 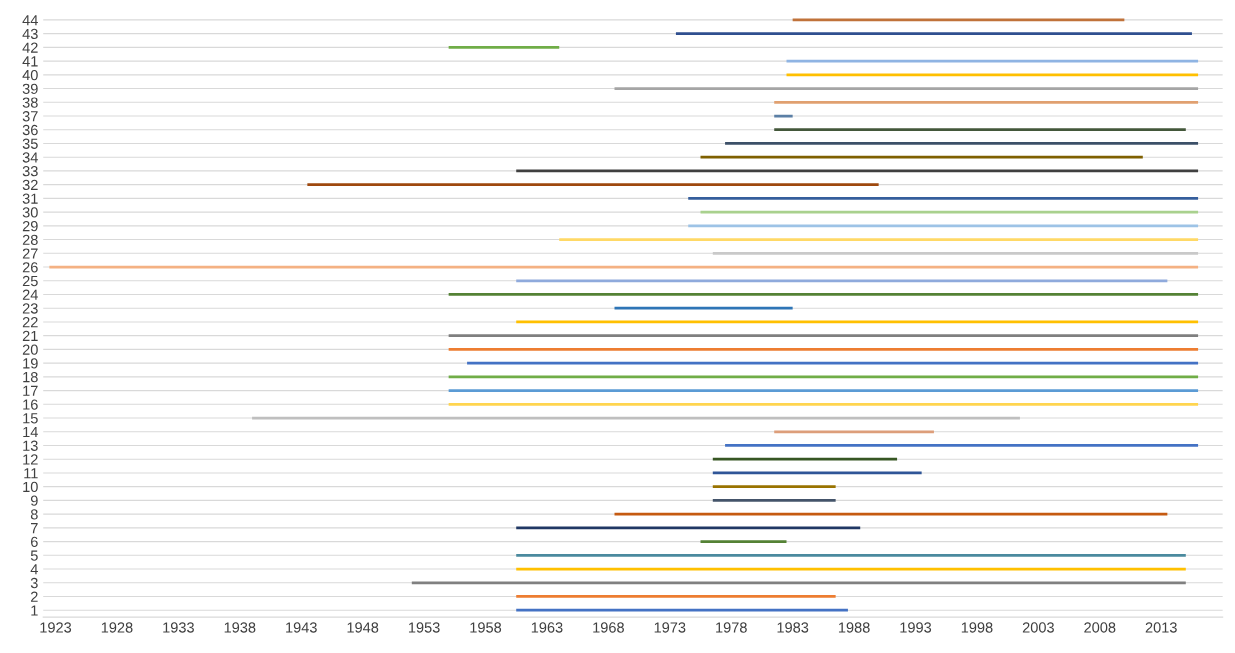 What do you see at coordinates (30, 432) in the screenshot?
I see `y-tick-label: 14` at bounding box center [30, 432].